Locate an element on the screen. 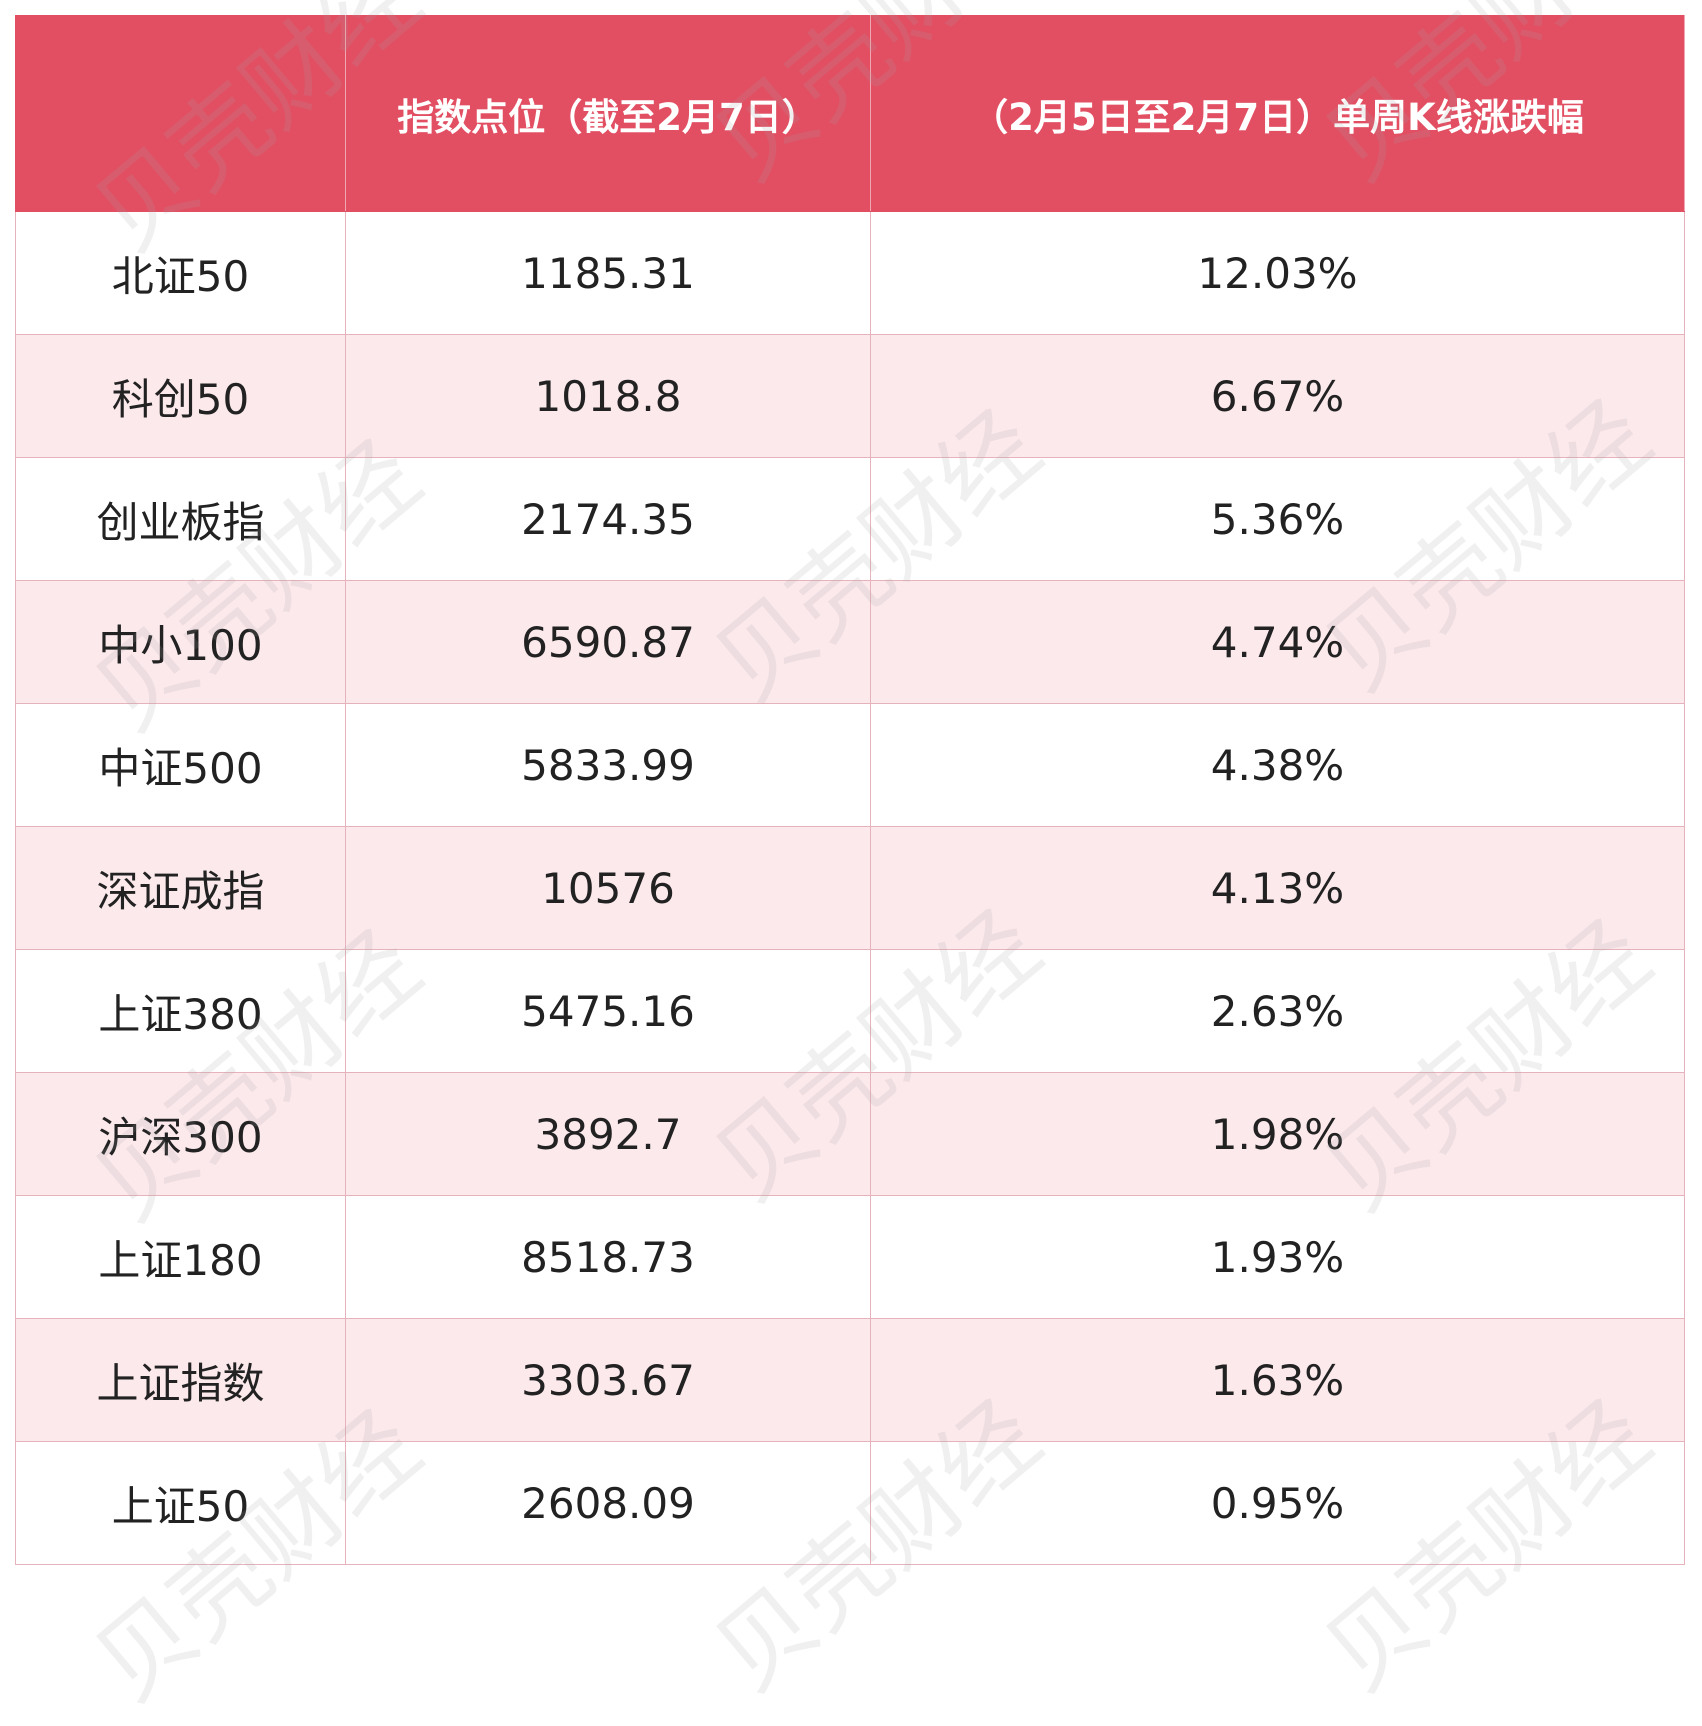 This screenshot has width=1702, height=1726. table-row: 中证500 5833.99 4.38% is located at coordinates (850, 765).